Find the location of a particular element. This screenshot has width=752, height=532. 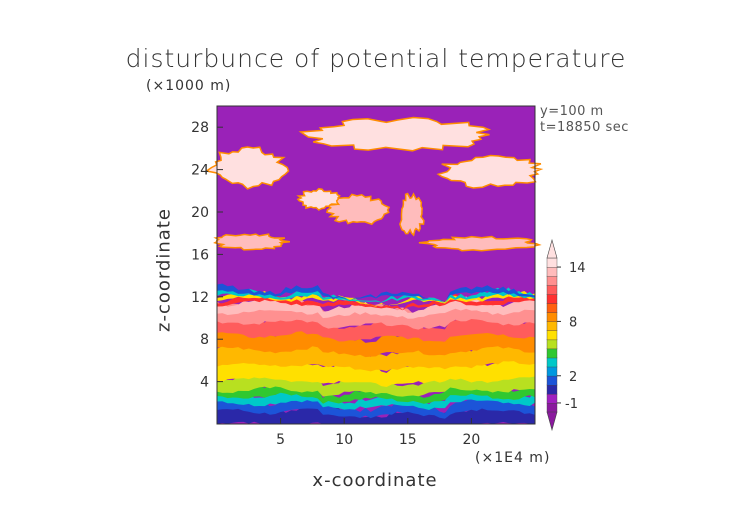

x-tick-label: 15 is located at coordinates (408, 440).